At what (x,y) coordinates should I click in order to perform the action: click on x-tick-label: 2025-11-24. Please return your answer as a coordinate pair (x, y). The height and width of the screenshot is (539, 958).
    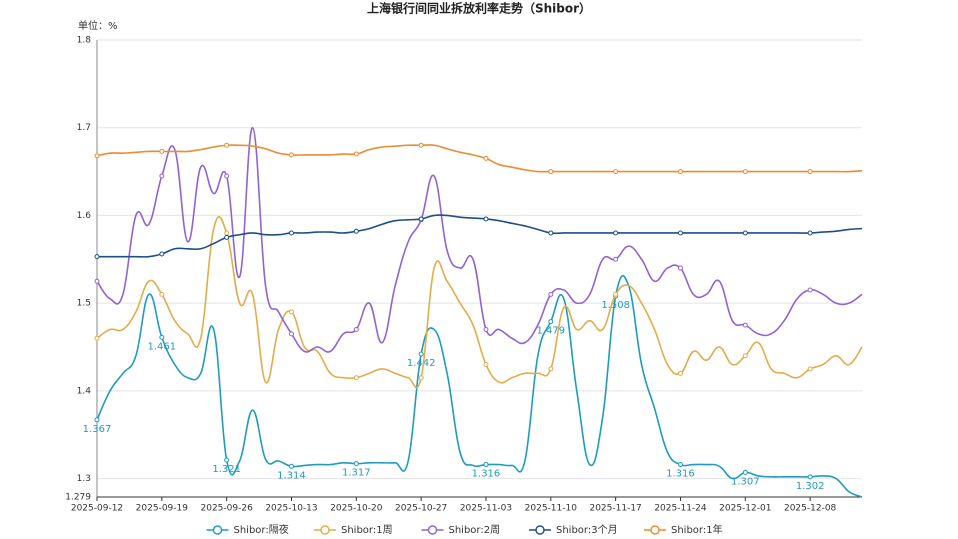
    Looking at the image, I should click on (680, 509).